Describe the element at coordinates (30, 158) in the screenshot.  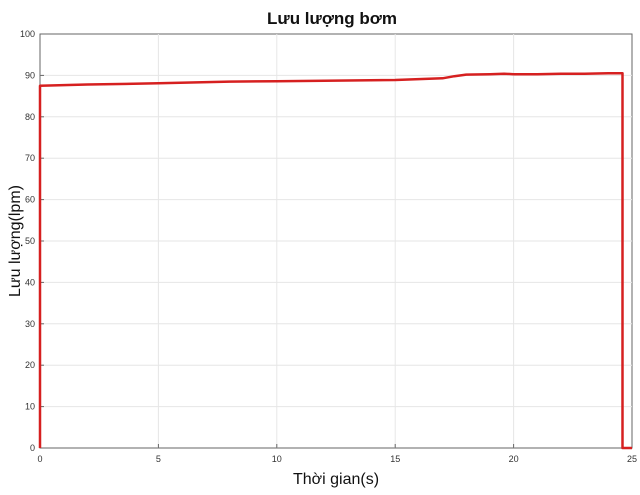
I see `y-tick-label: 70` at that location.